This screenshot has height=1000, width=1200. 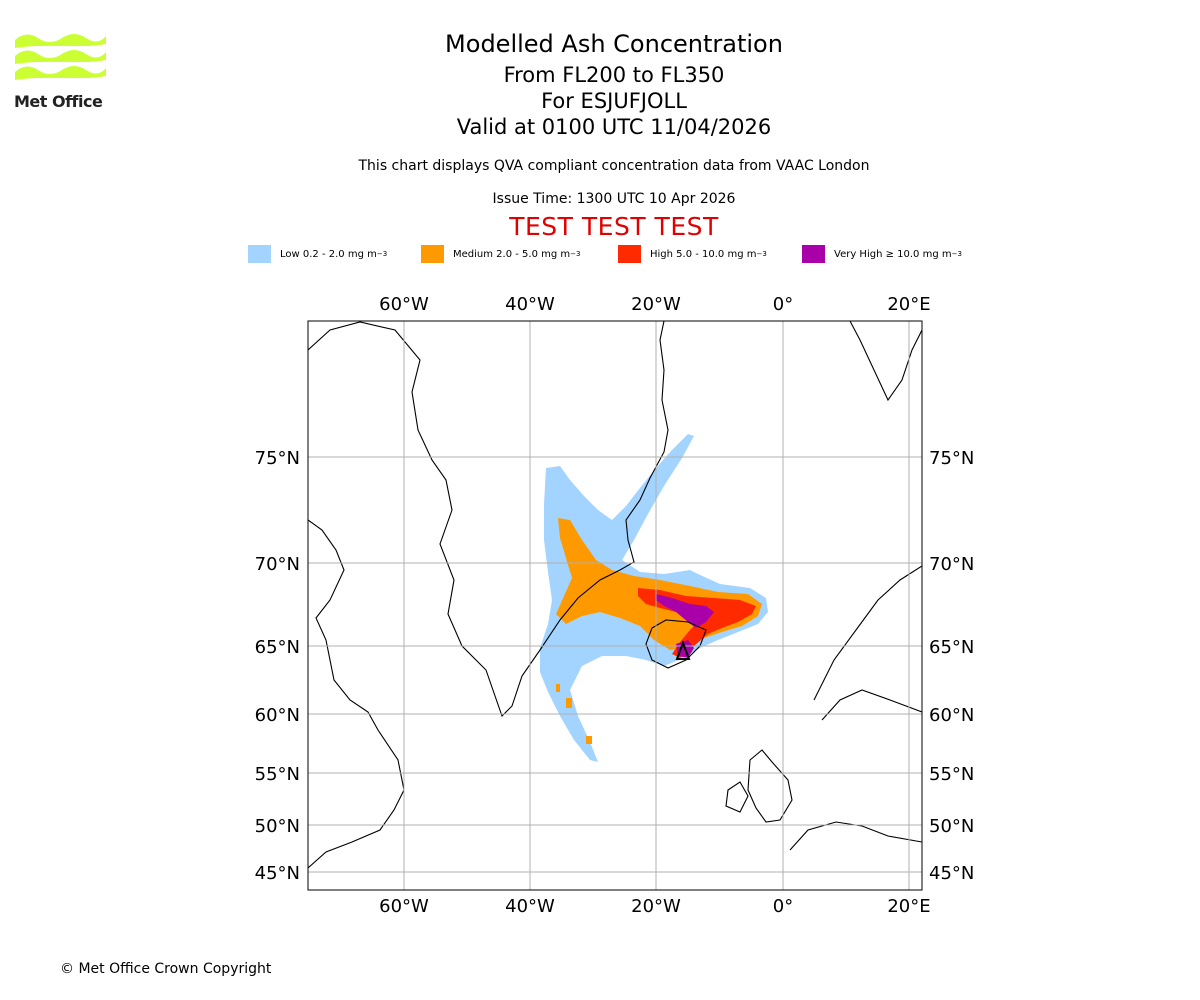 I want to click on sweden-coast, so click(x=871, y=705).